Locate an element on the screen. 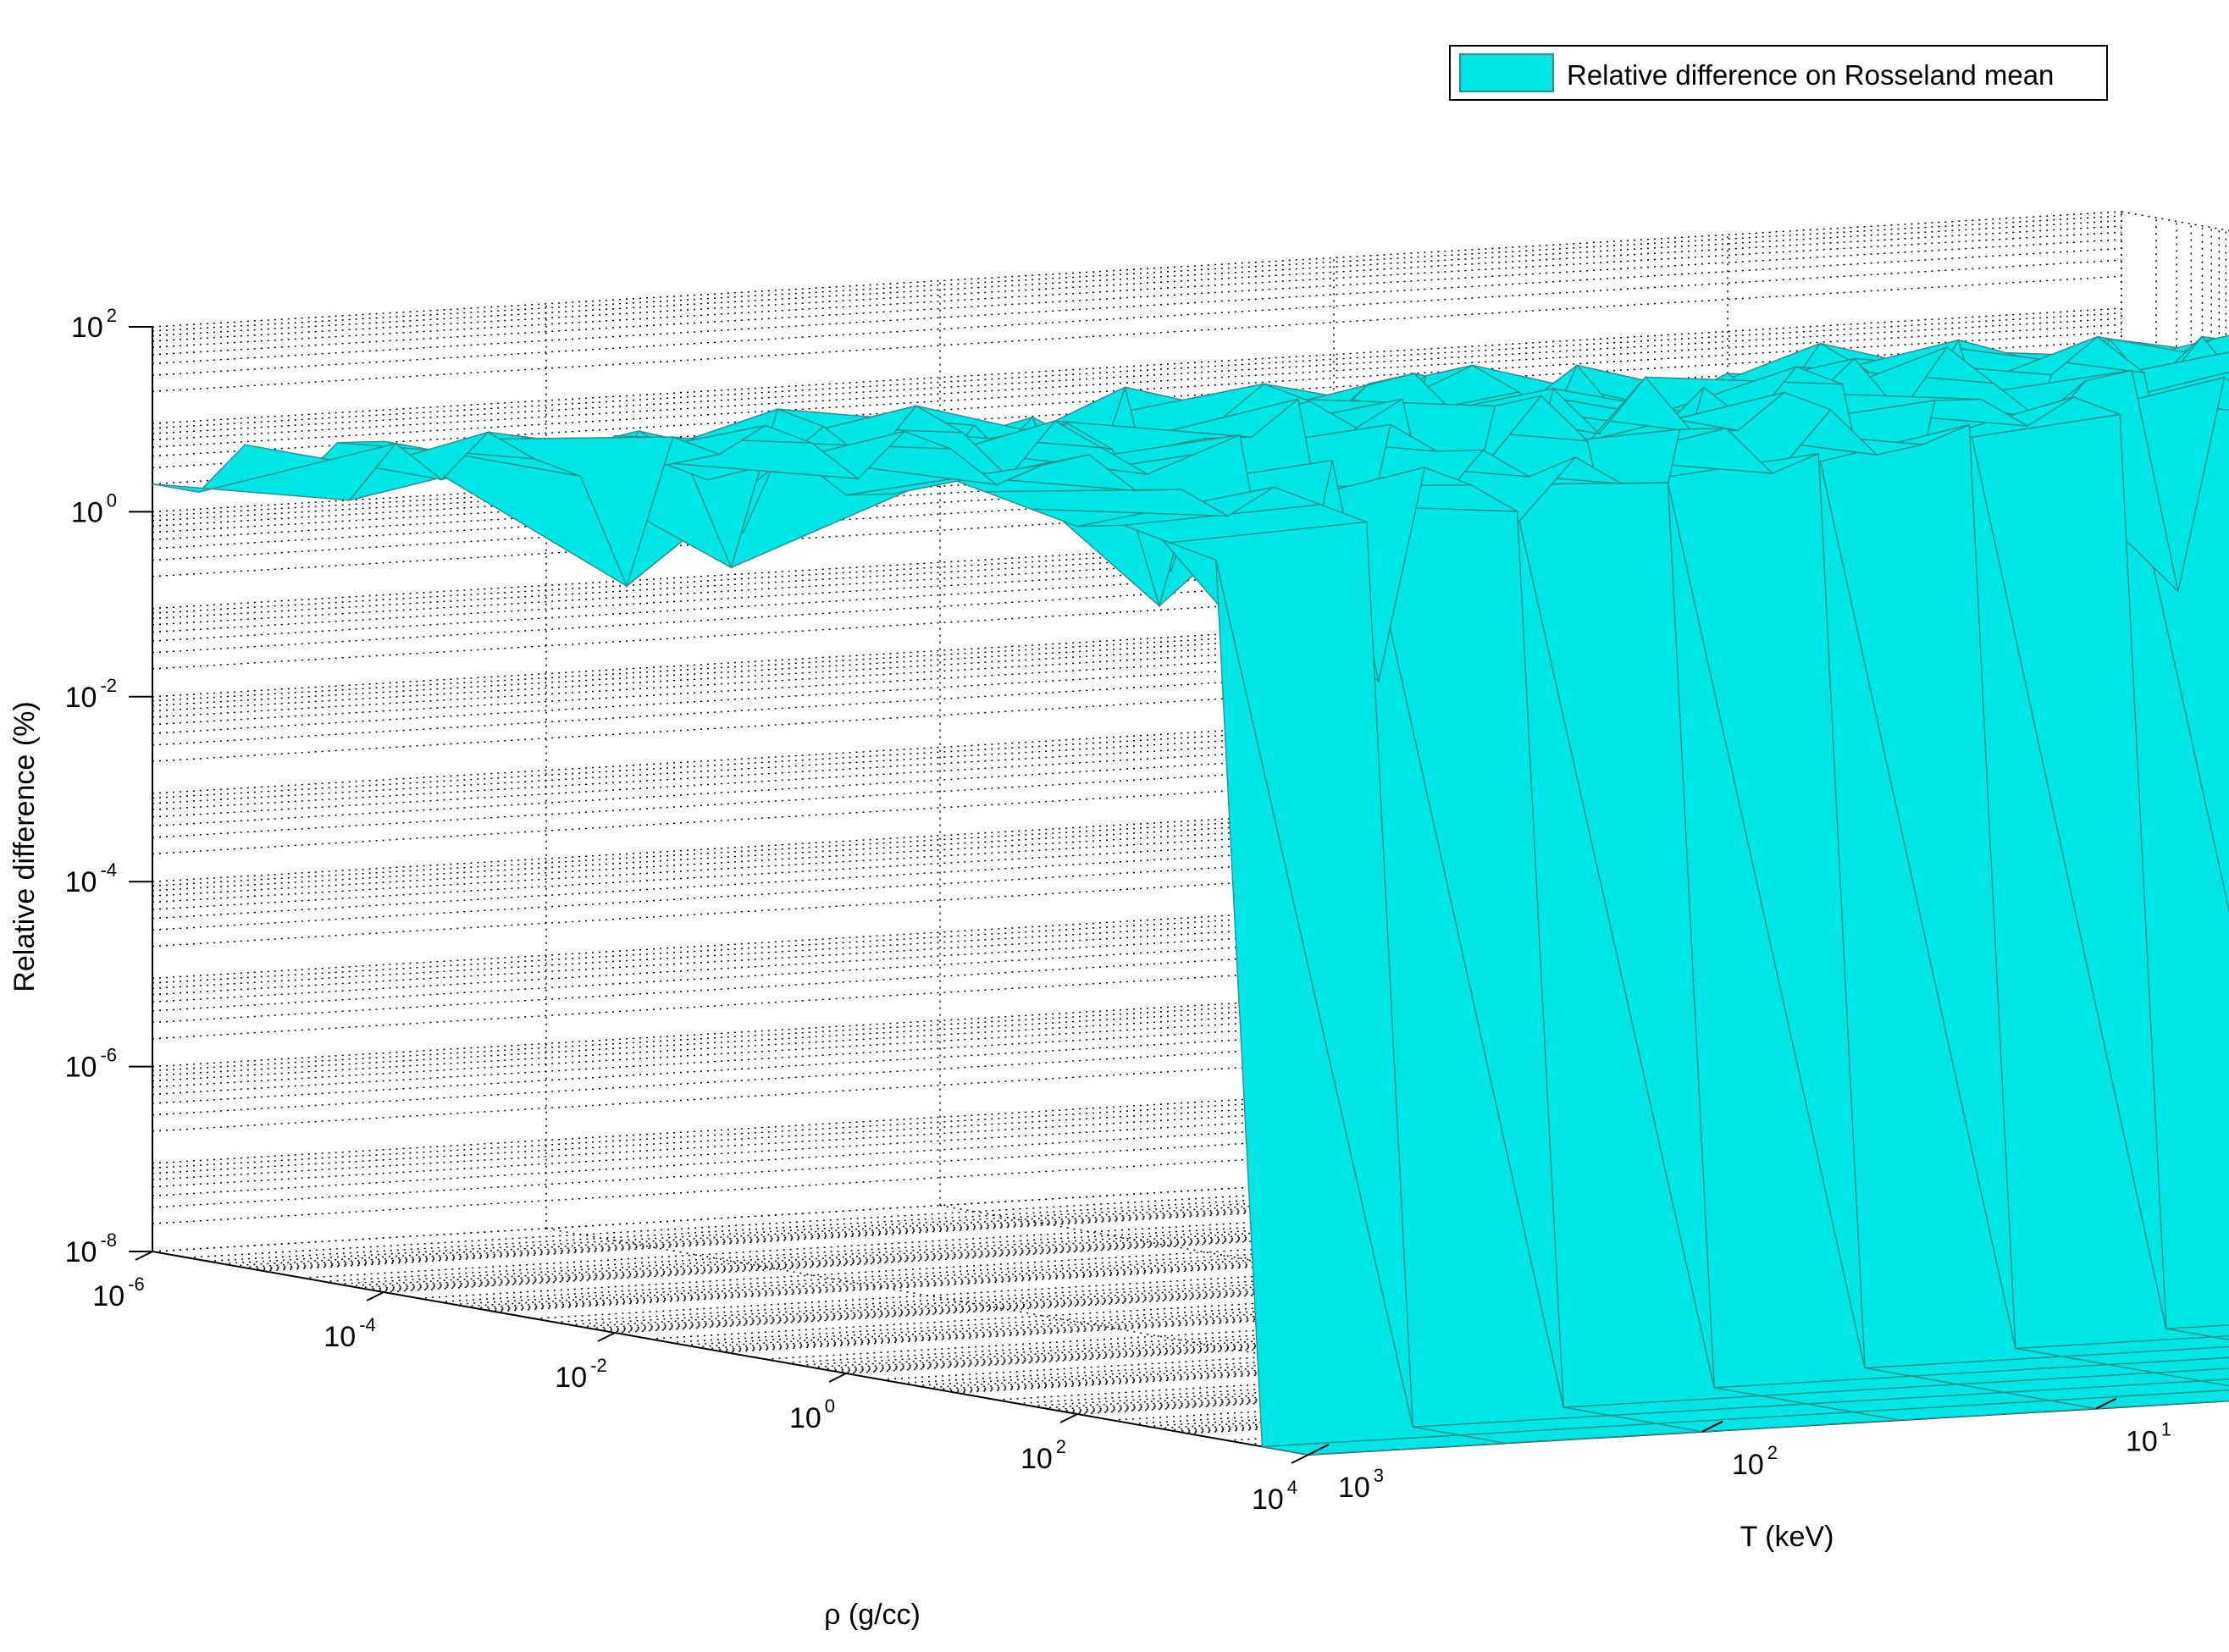 This screenshot has height=1652, width=2229. x-axis-line is located at coordinates (730, 1353).